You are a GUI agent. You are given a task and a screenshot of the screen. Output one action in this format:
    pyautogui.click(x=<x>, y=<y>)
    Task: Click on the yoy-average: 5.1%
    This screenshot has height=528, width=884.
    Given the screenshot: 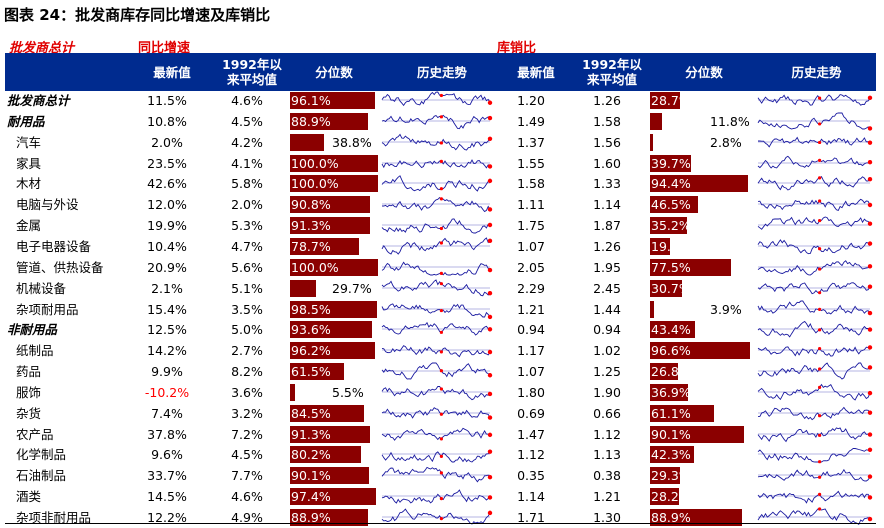 What is the action you would take?
    pyautogui.click(x=247, y=288)
    